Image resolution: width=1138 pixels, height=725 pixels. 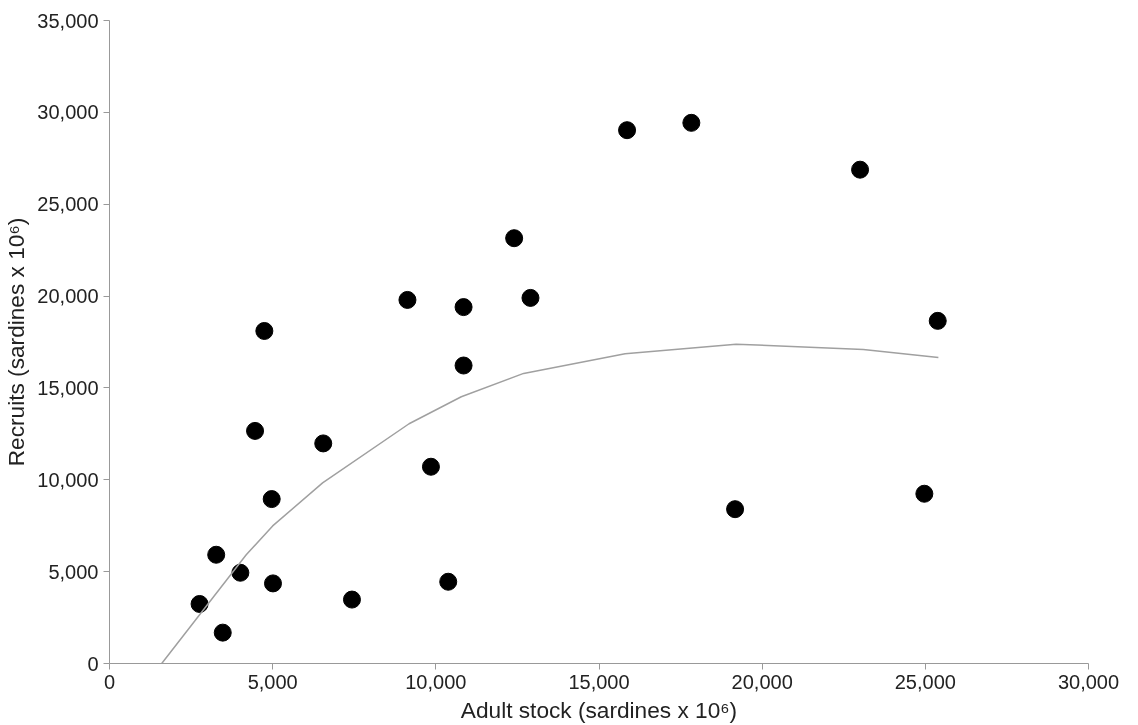 I want to click on y-tick-label: 15,000, so click(x=68, y=387).